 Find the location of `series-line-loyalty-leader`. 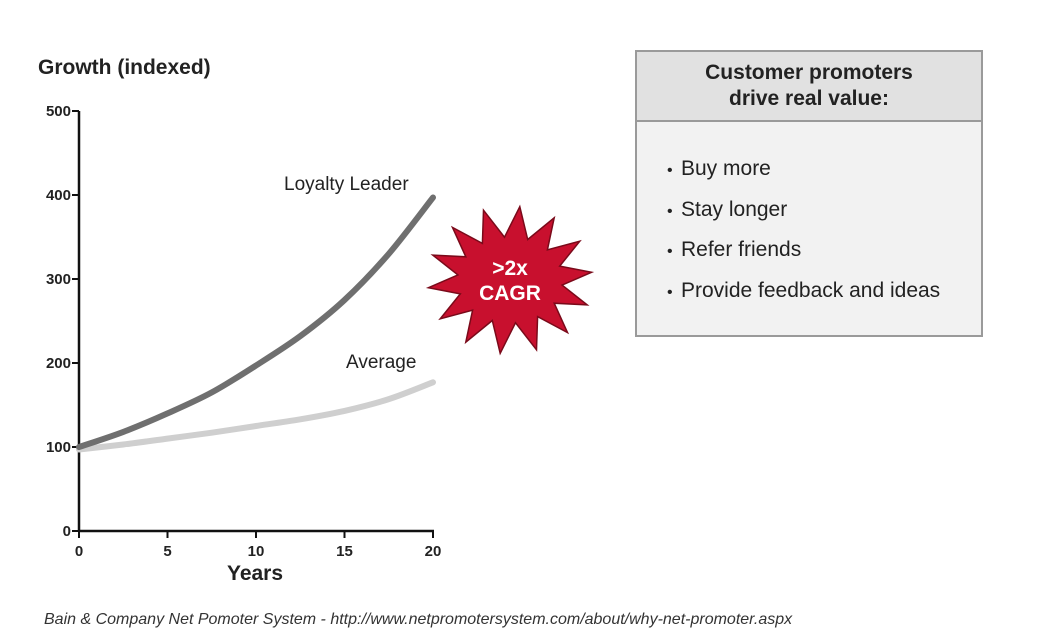

series-line-loyalty-leader is located at coordinates (256, 322).